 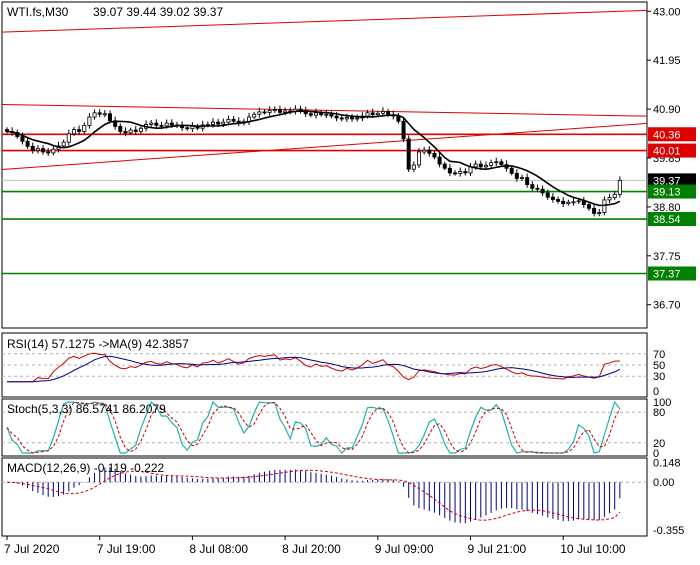 I want to click on stoch-tick-label: 100, so click(x=662, y=403).